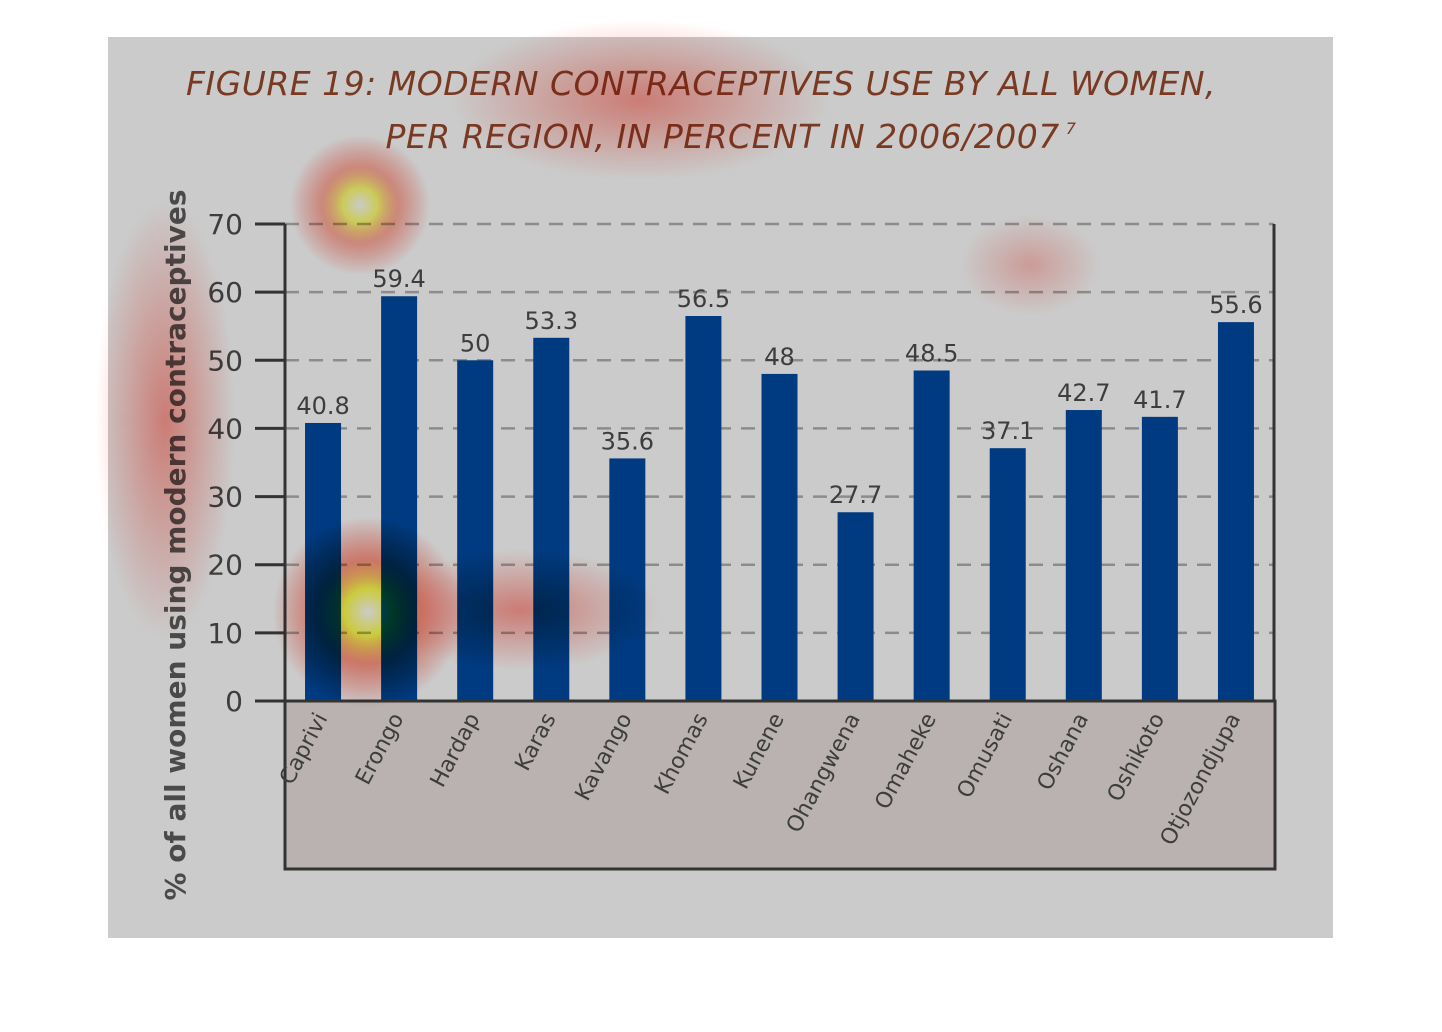 This screenshot has height=1032, width=1442. I want to click on y-tick-label: 10, so click(225, 633).